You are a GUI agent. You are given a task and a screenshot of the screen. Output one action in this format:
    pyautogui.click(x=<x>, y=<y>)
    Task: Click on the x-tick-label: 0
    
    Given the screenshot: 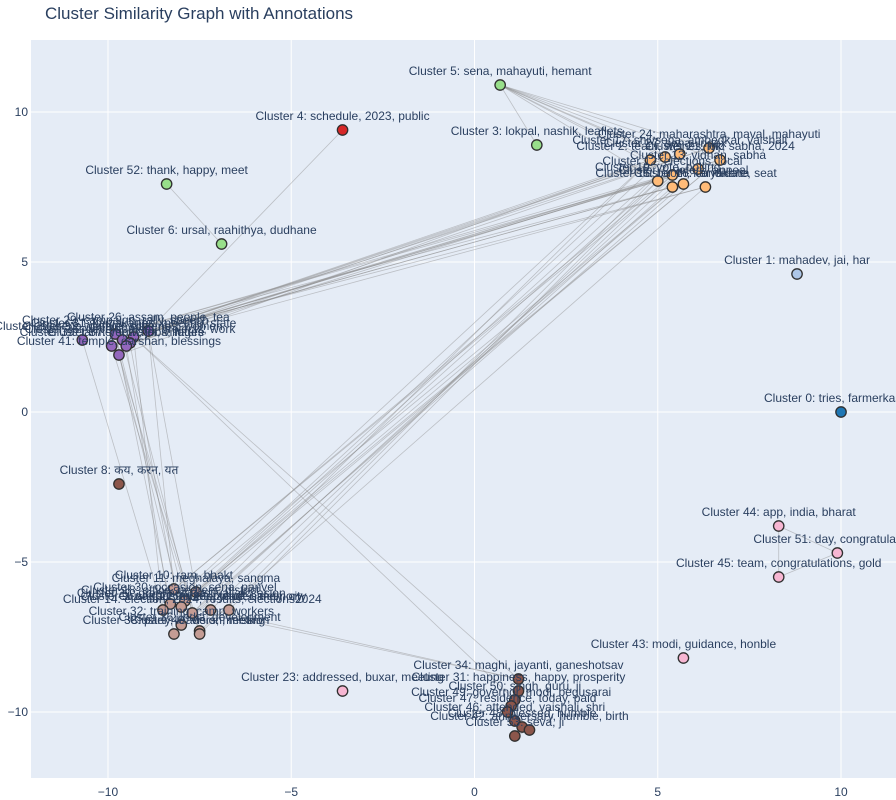 What is the action you would take?
    pyautogui.click(x=474, y=792)
    